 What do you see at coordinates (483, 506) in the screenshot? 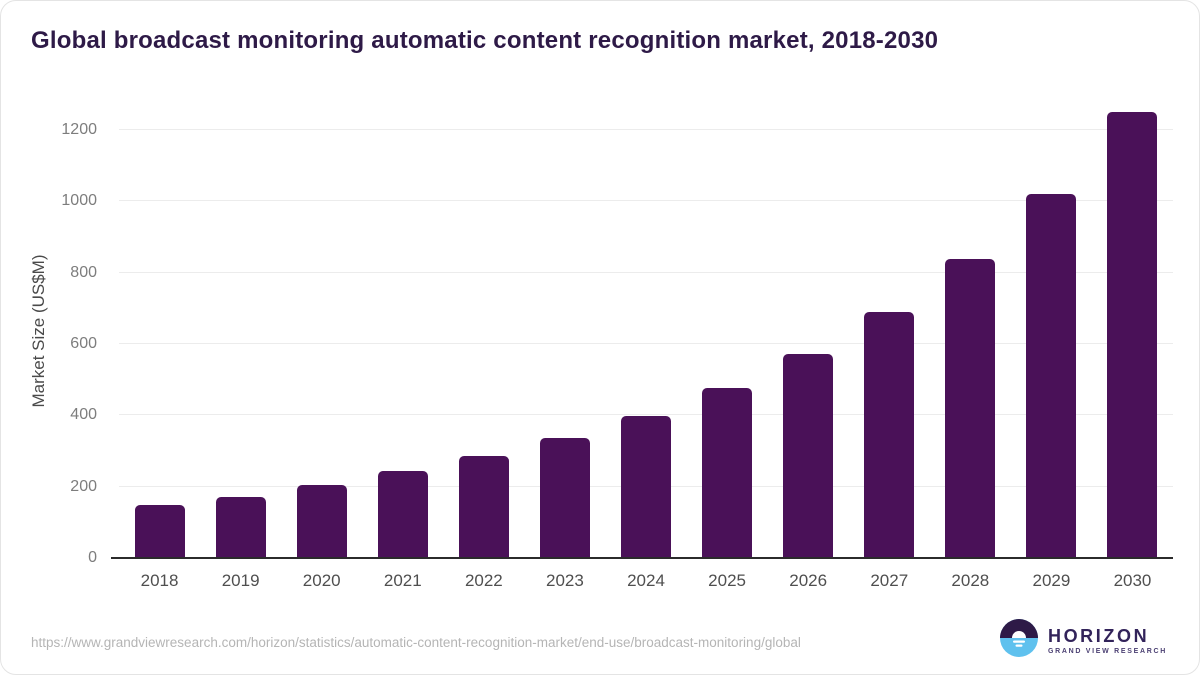
I see `bar-2022` at bounding box center [483, 506].